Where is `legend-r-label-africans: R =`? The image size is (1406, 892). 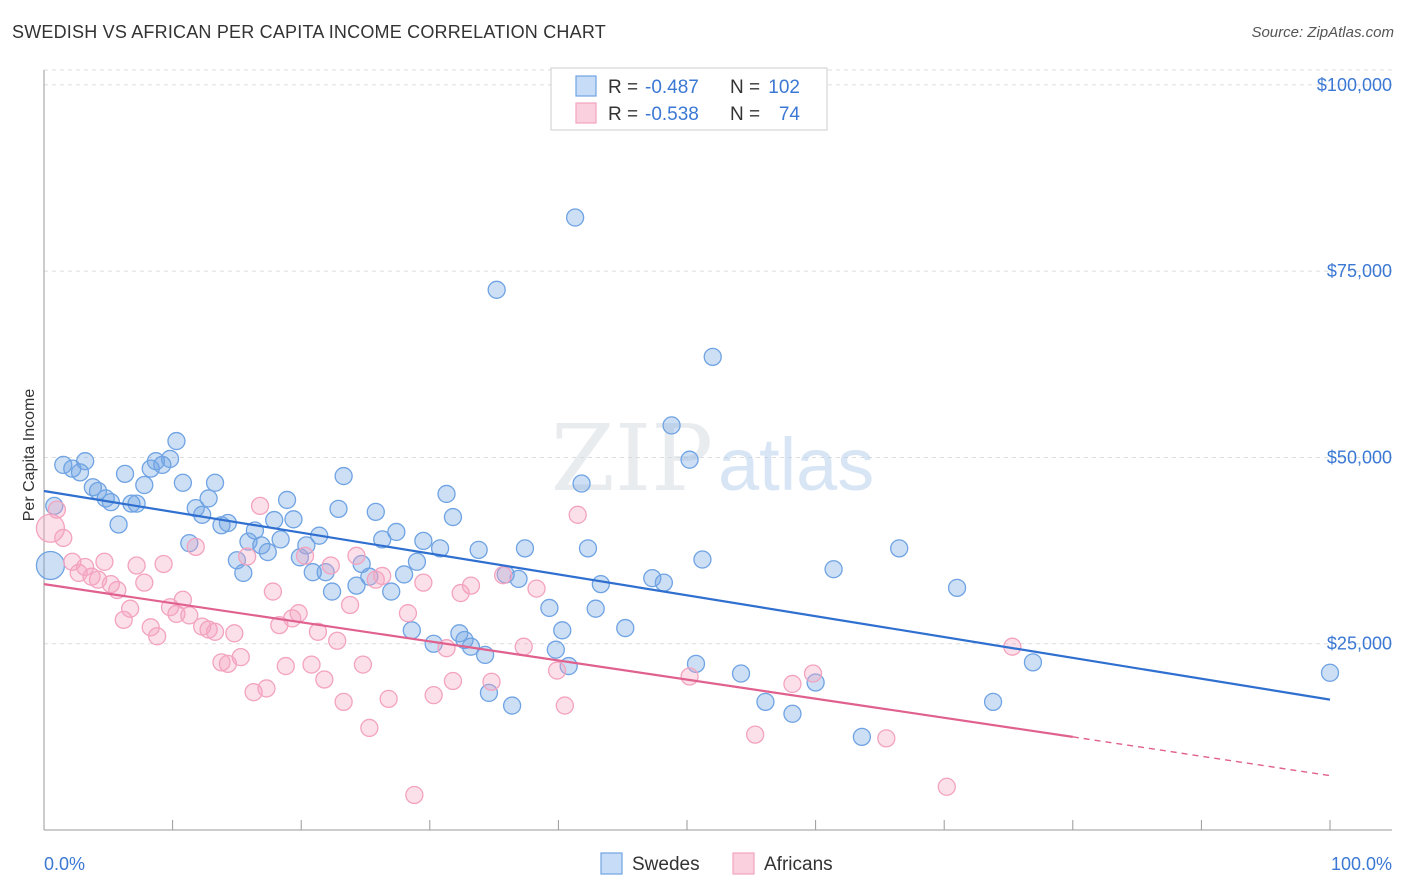 legend-r-label-africans: R = is located at coordinates (623, 114).